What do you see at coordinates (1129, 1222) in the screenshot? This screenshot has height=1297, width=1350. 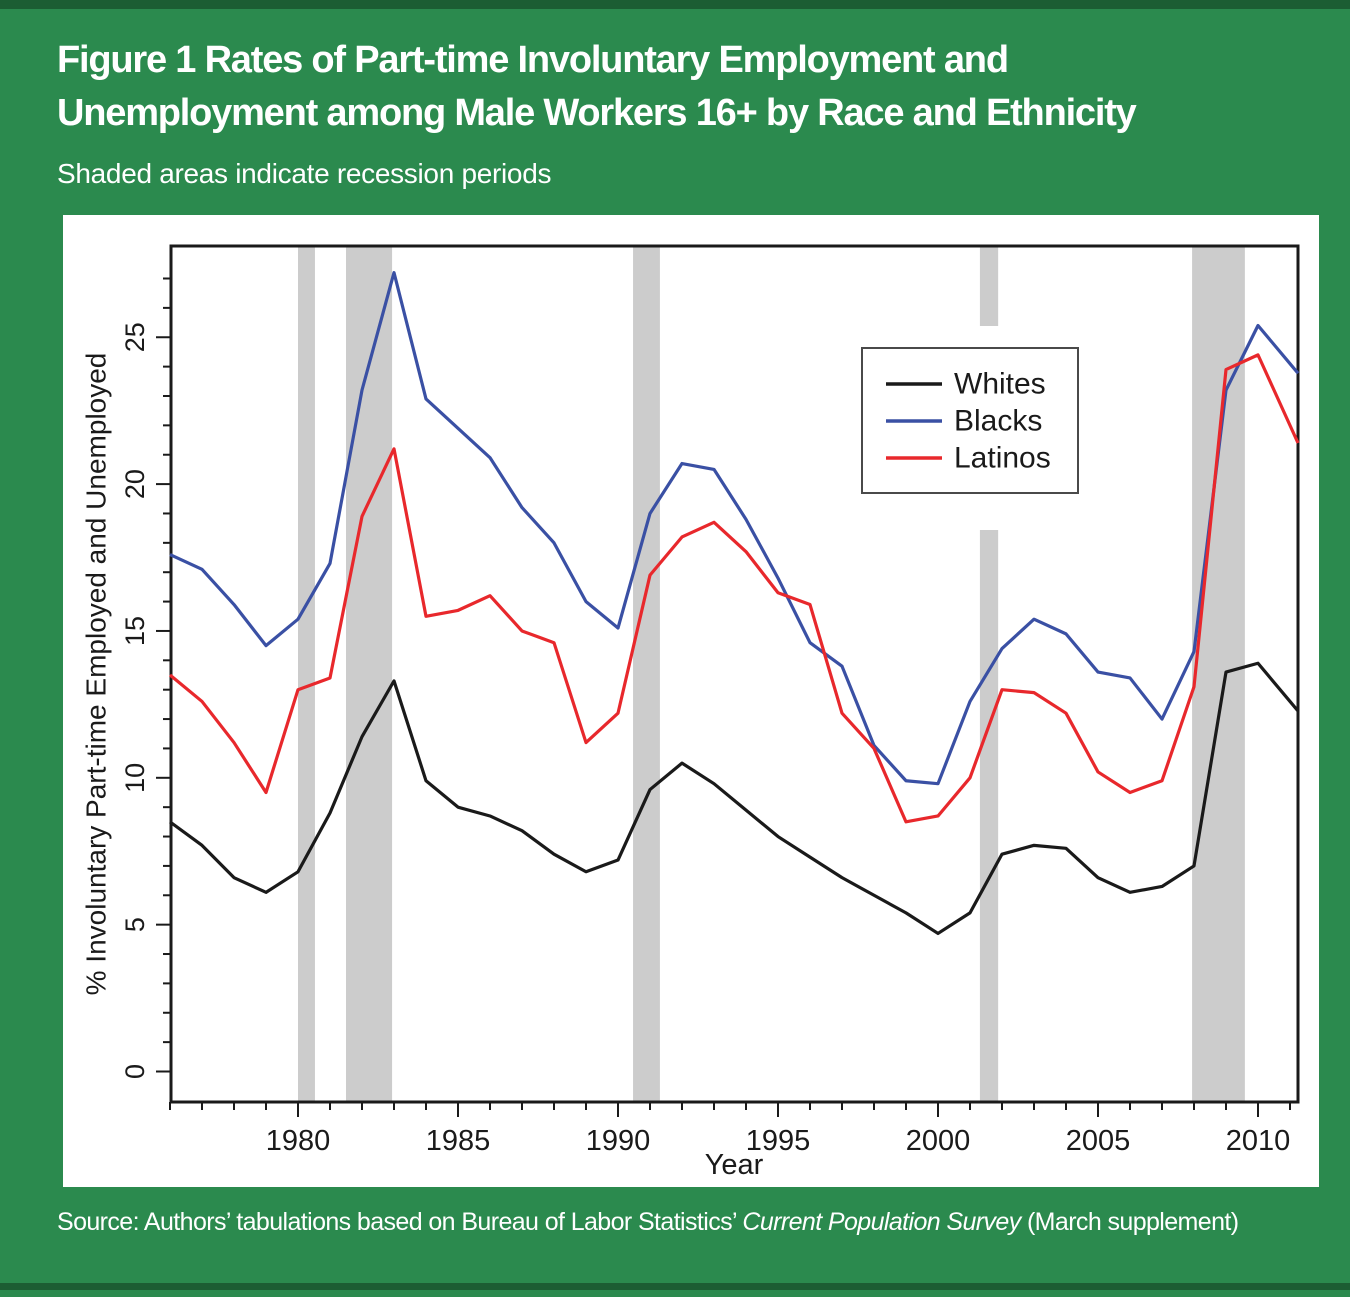 I see `source-suffix: (March supplement)` at bounding box center [1129, 1222].